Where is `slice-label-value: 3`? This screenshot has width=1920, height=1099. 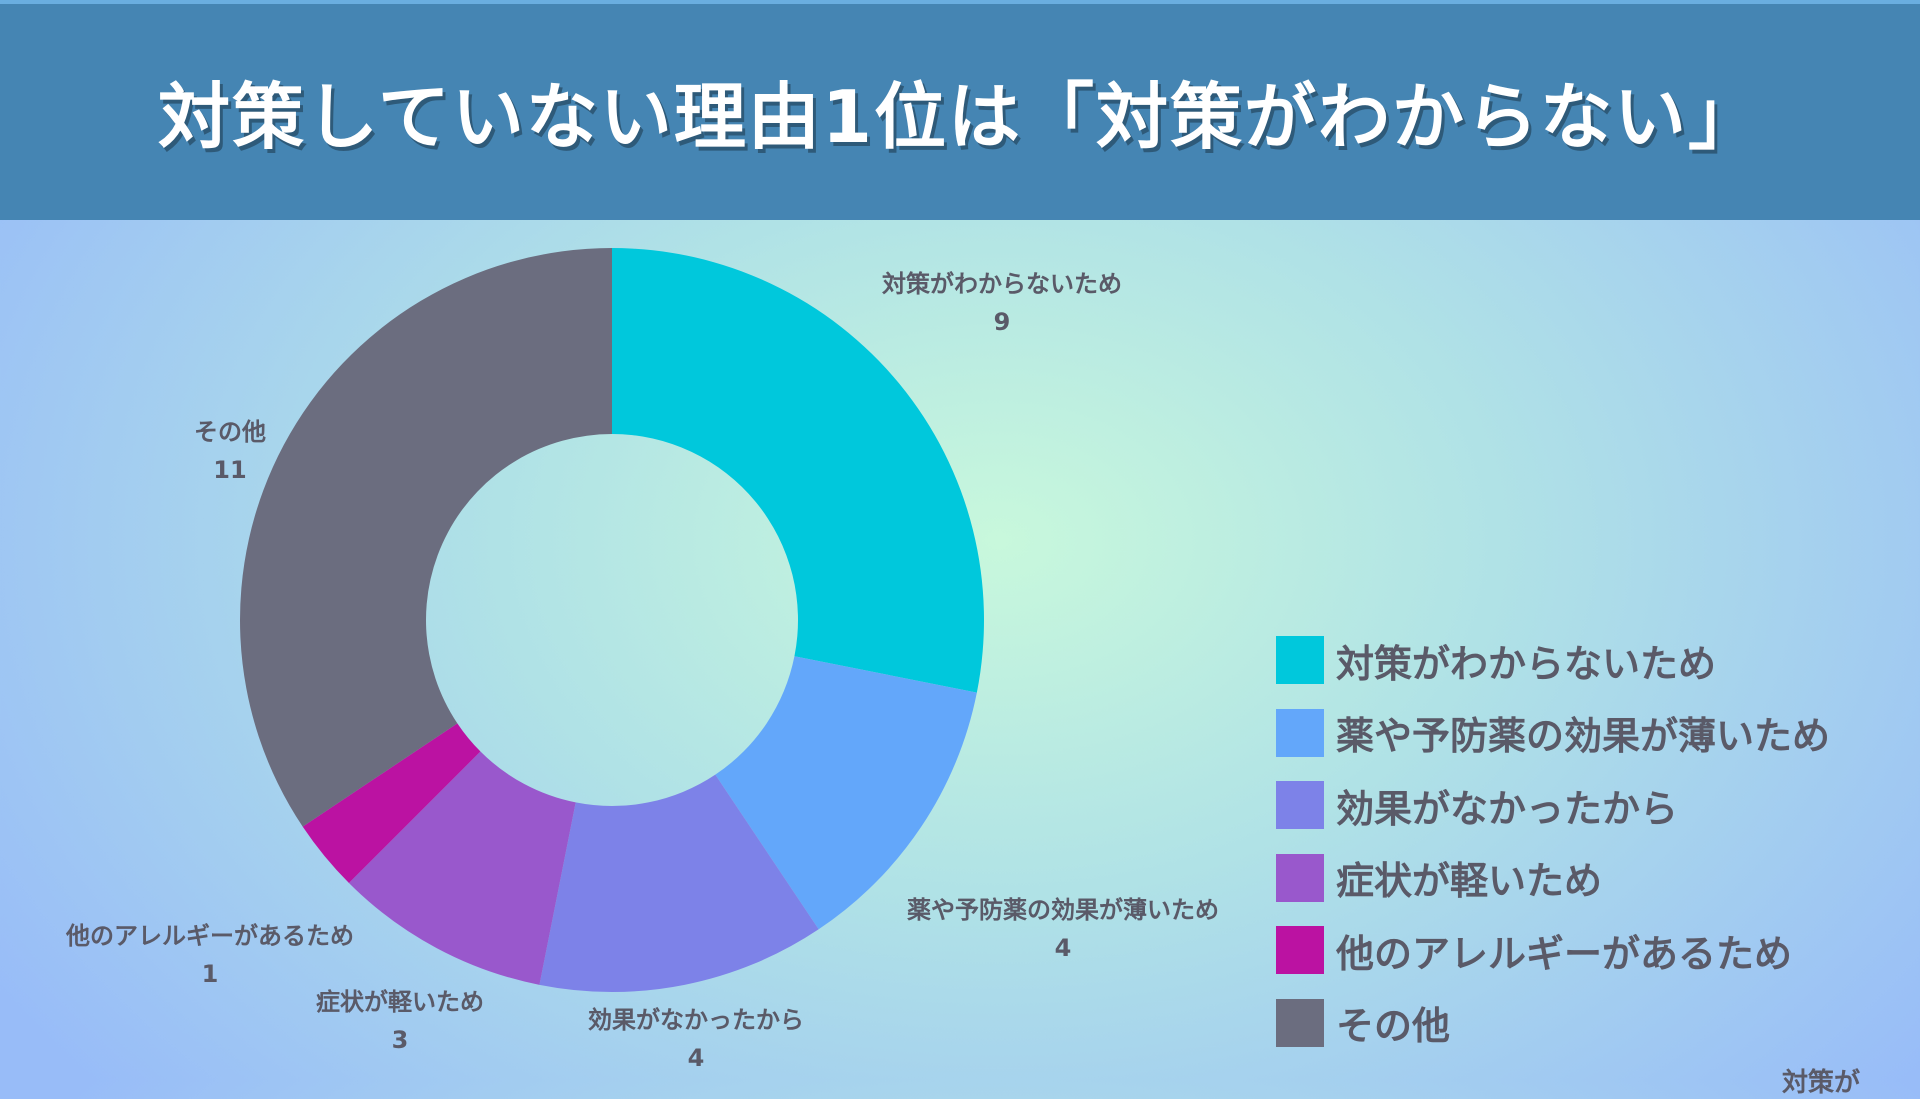 slice-label-value: 3 is located at coordinates (400, 1040).